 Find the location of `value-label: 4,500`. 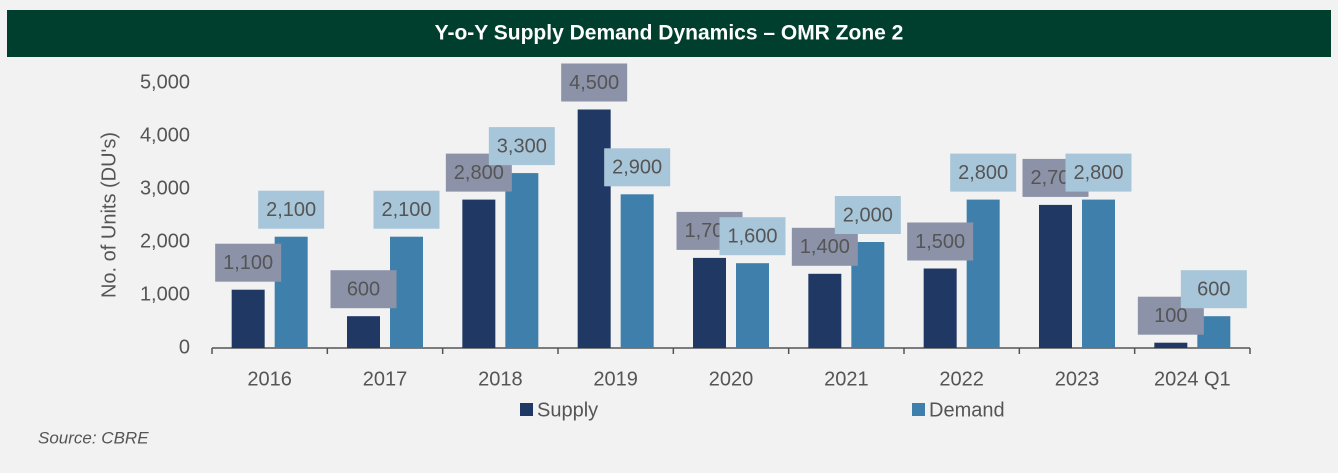

value-label: 4,500 is located at coordinates (594, 83).